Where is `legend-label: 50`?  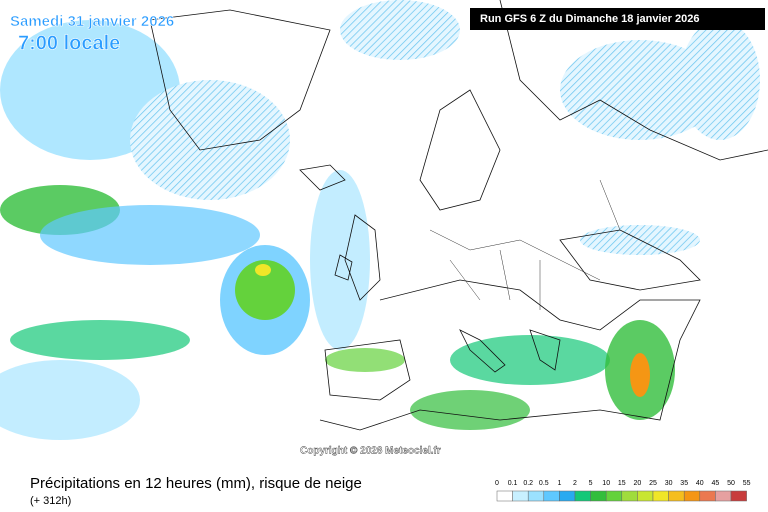 legend-label: 50 is located at coordinates (731, 483).